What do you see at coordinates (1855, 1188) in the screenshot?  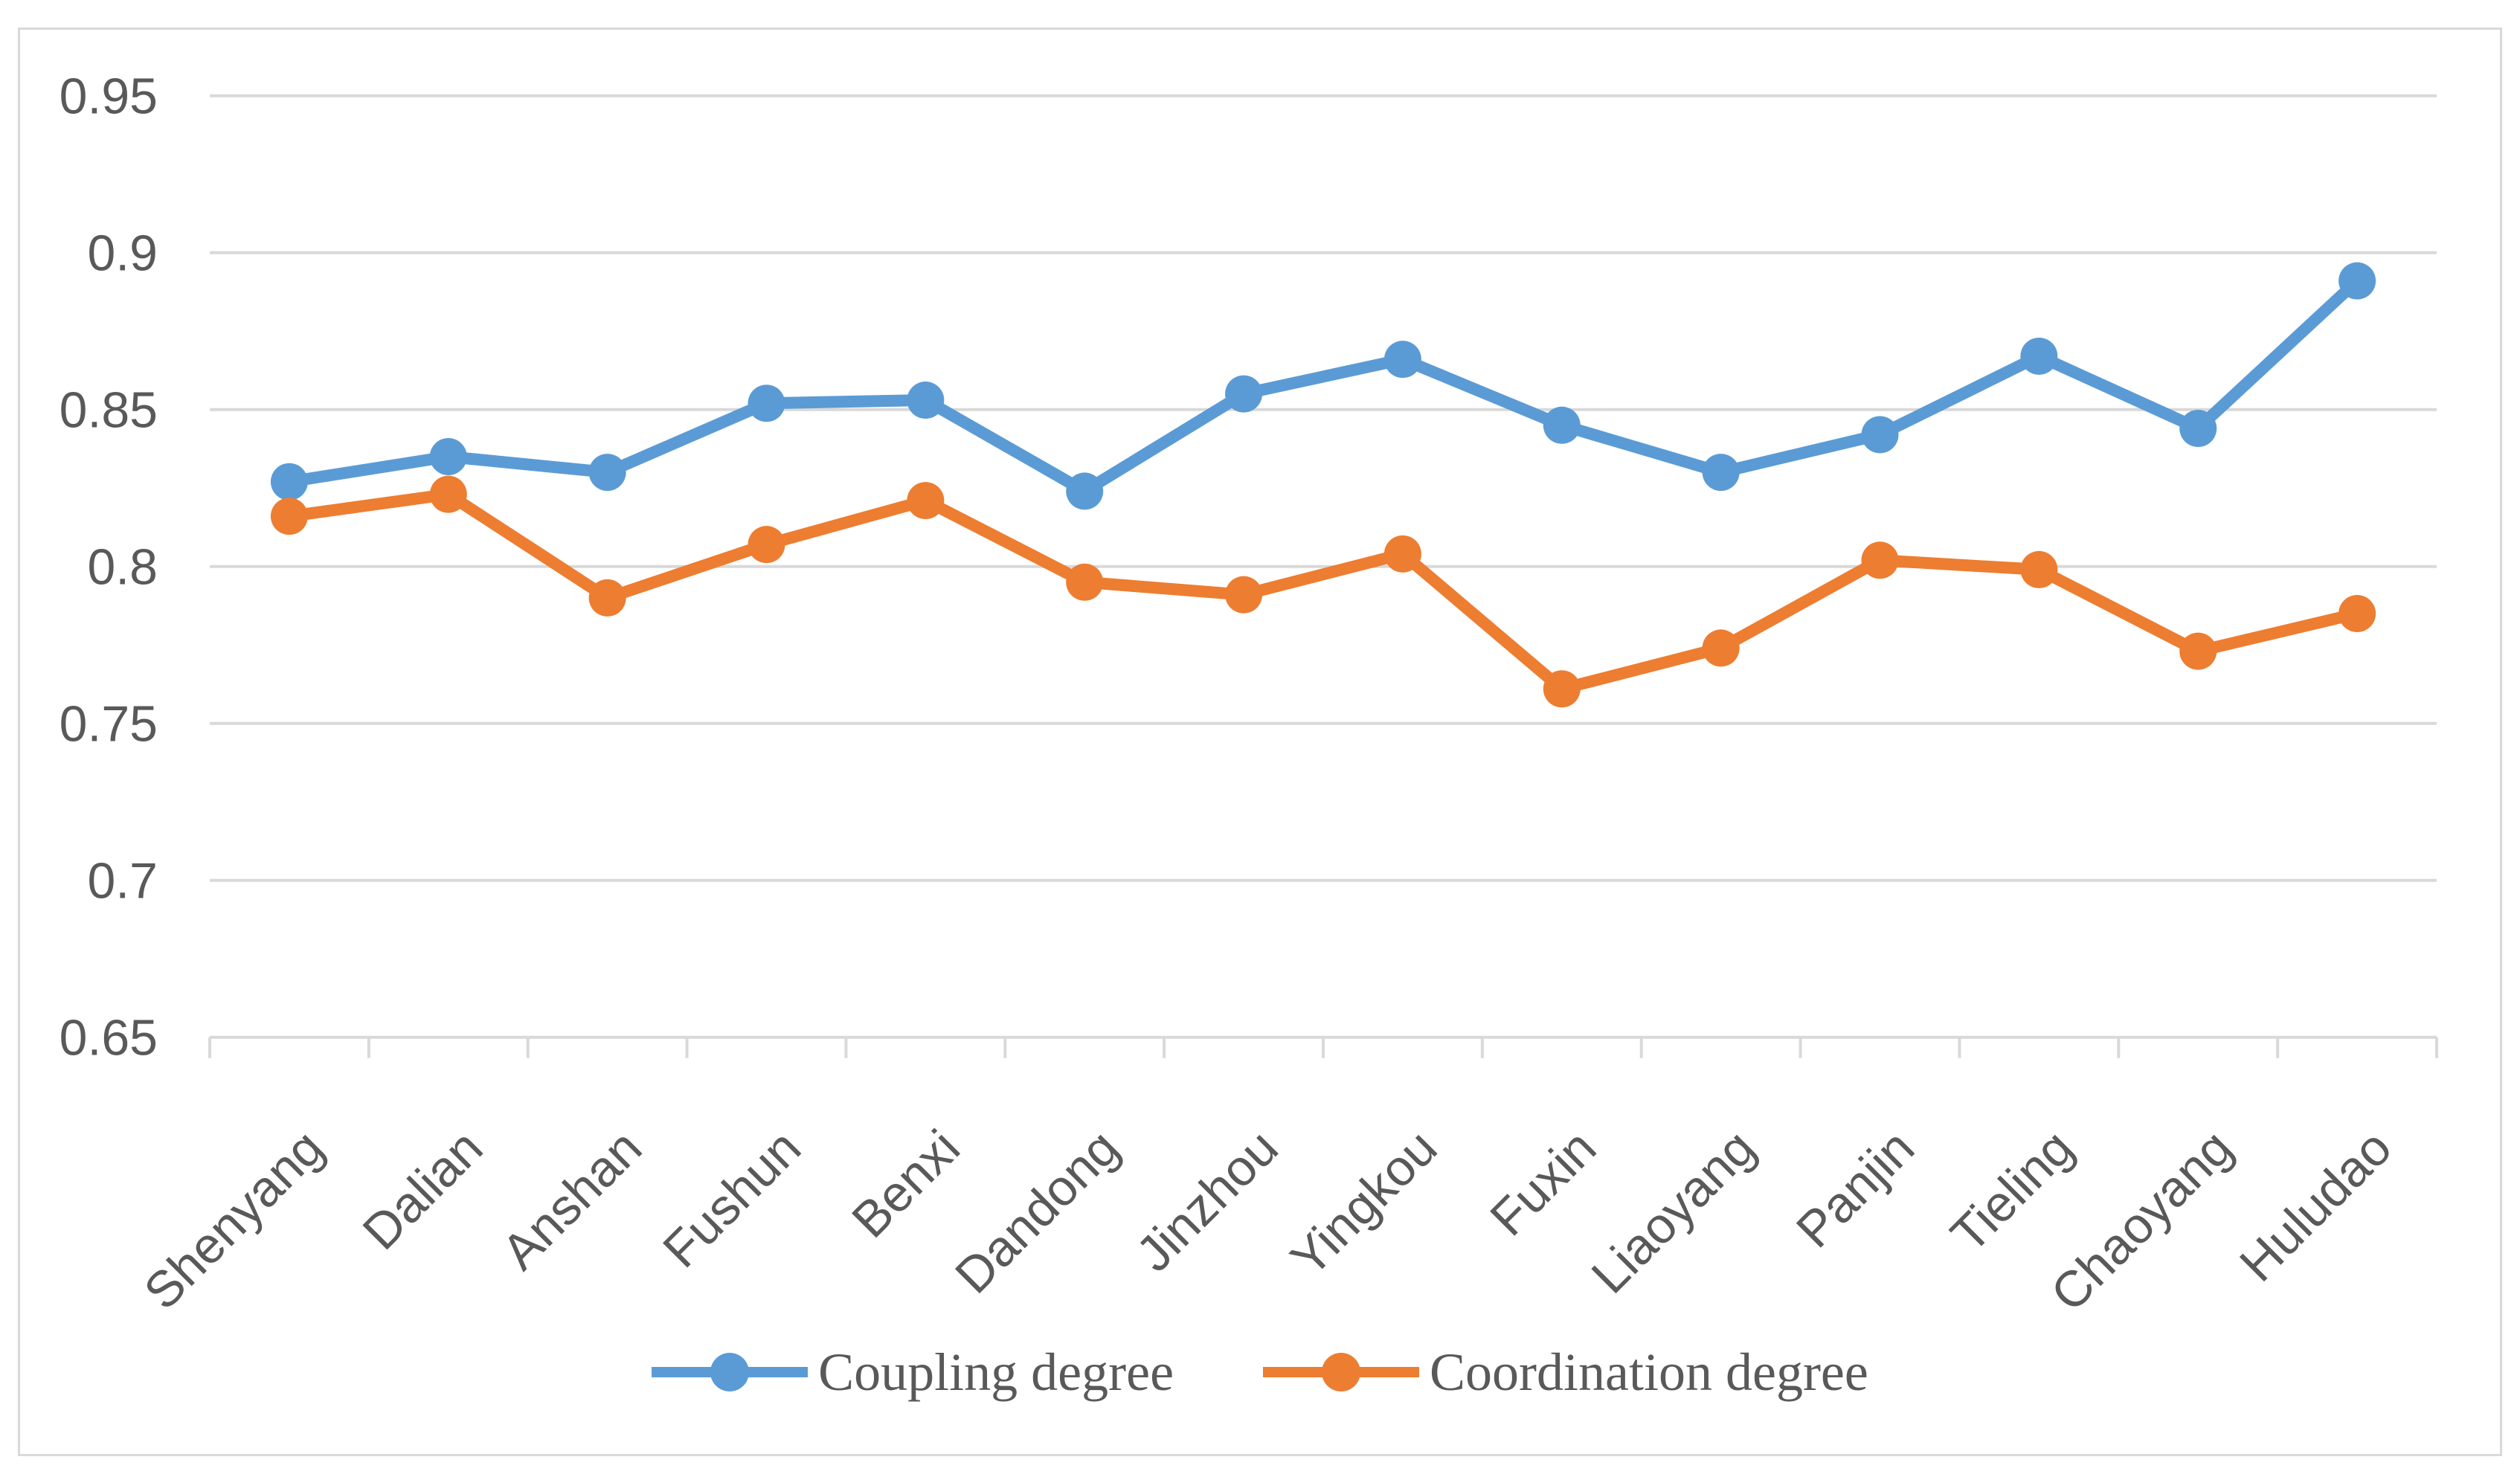 I see `x-tick-label: Panjin` at bounding box center [1855, 1188].